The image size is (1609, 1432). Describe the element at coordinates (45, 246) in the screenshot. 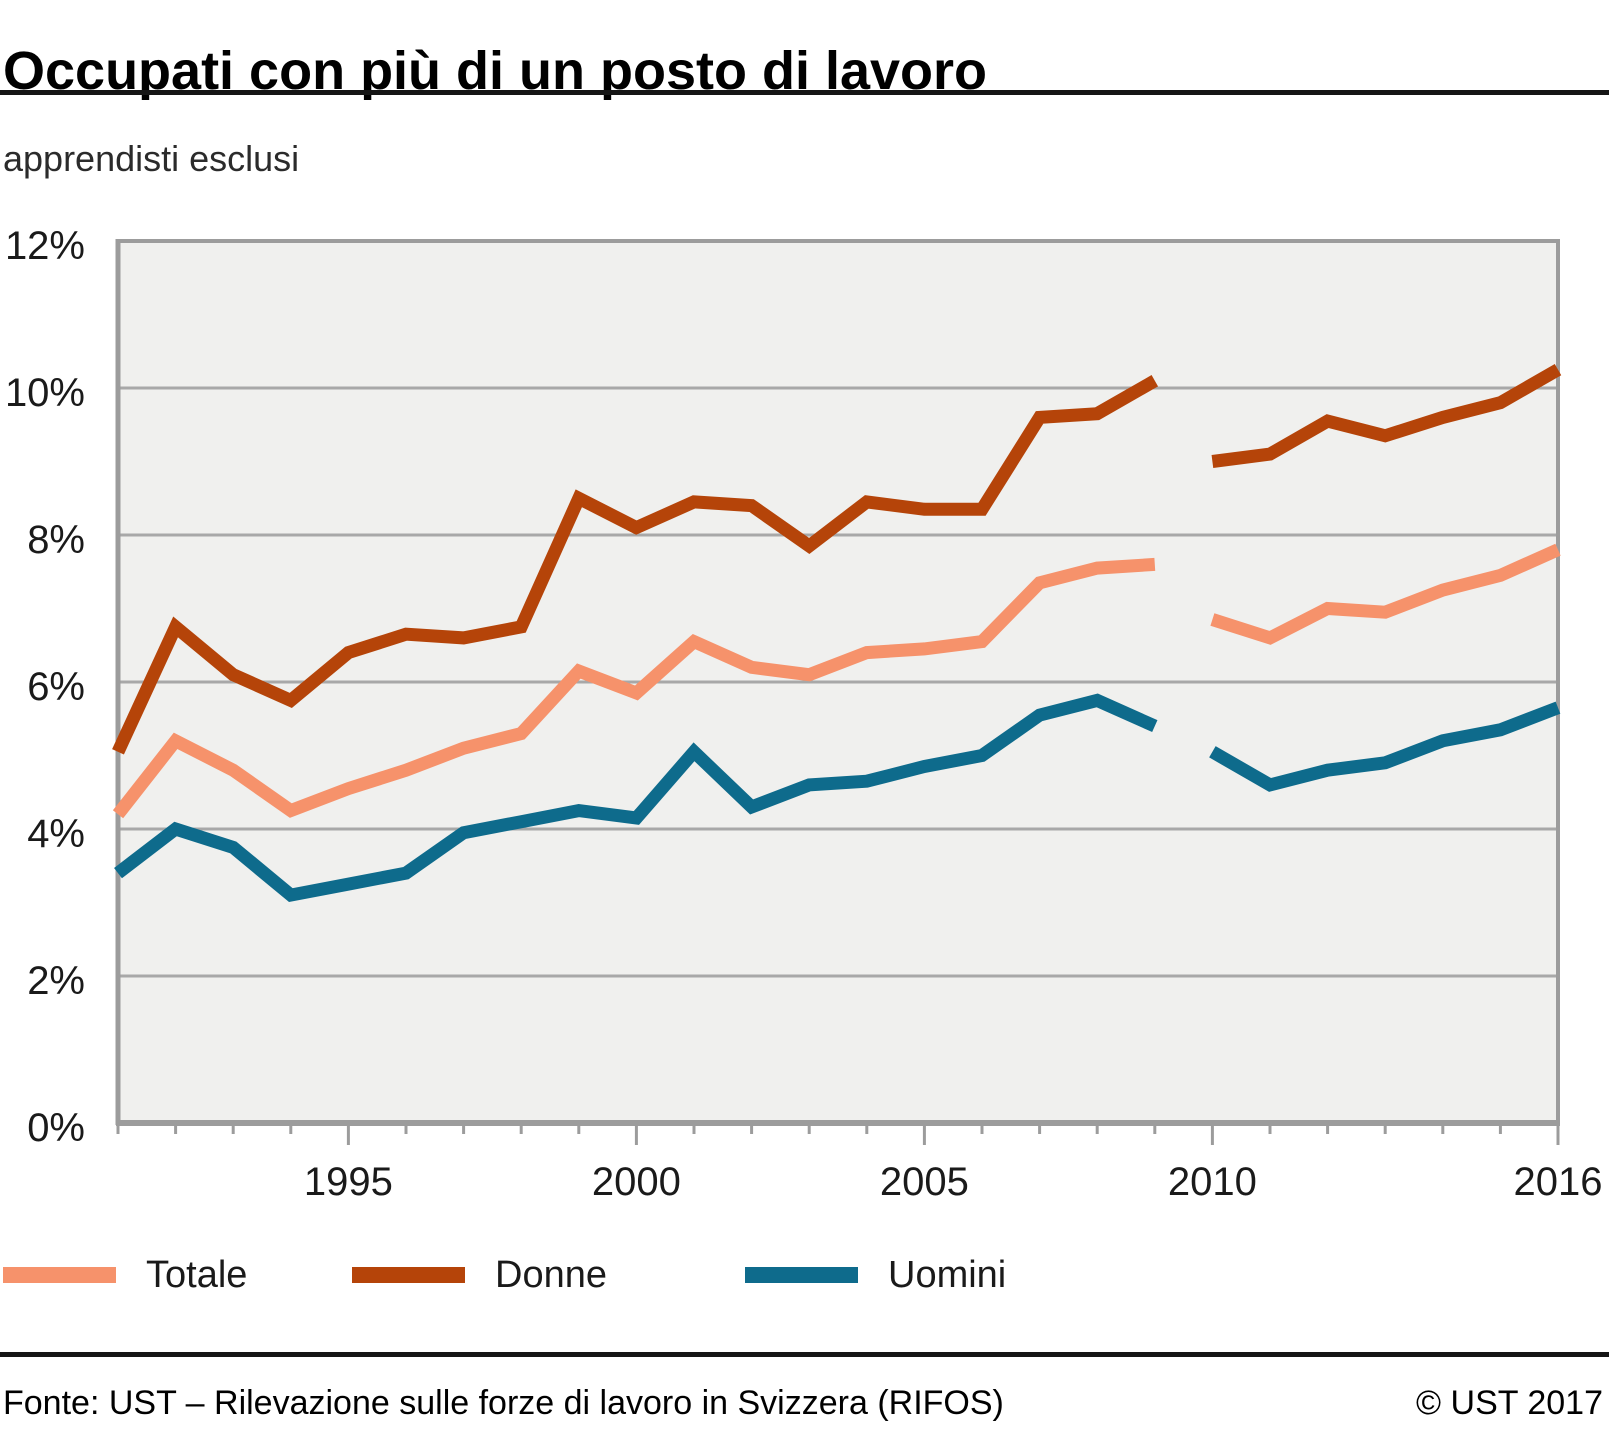

I see `y-tick-label: 12%` at that location.